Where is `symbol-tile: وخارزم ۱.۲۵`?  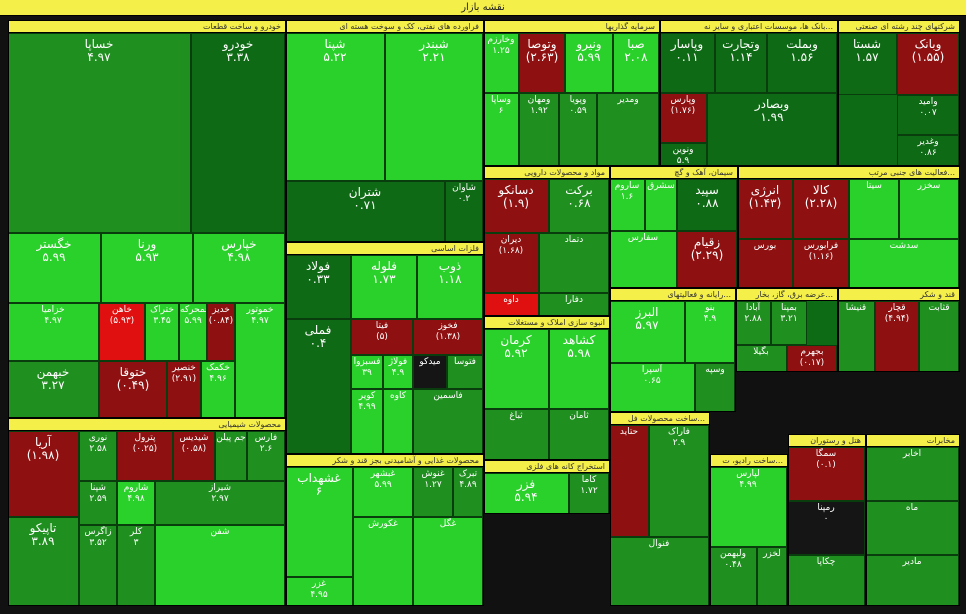
symbol-tile: وخارزم ۱.۲۵ is located at coordinates (502, 63).